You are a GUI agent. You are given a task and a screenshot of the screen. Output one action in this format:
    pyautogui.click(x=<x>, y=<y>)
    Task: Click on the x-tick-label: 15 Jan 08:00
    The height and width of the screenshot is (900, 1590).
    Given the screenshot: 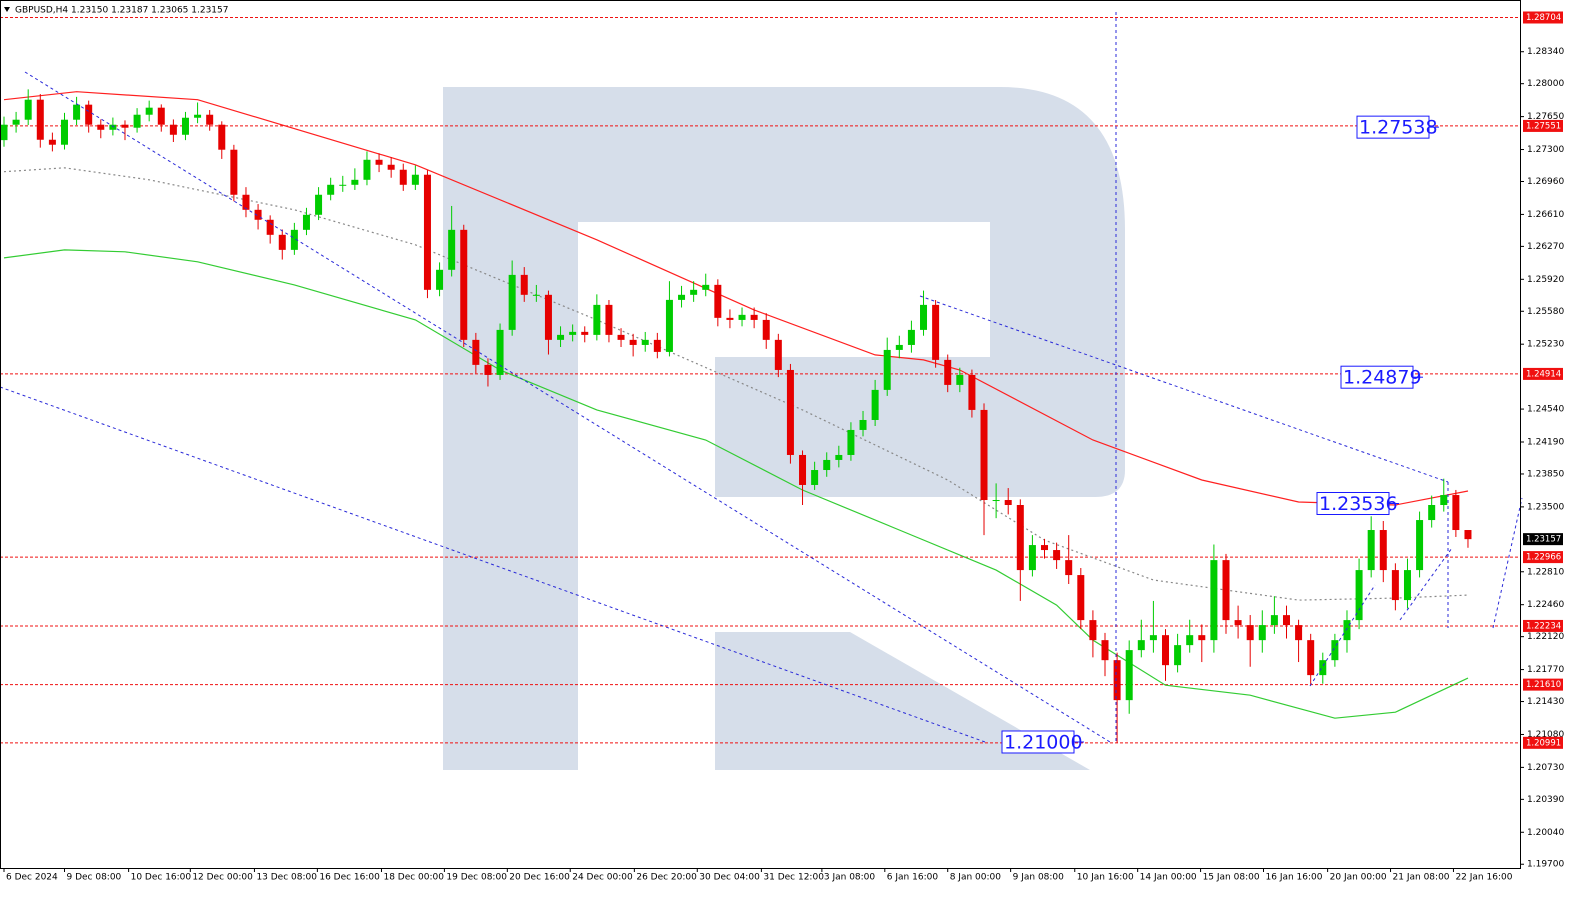 What is the action you would take?
    pyautogui.click(x=1231, y=878)
    